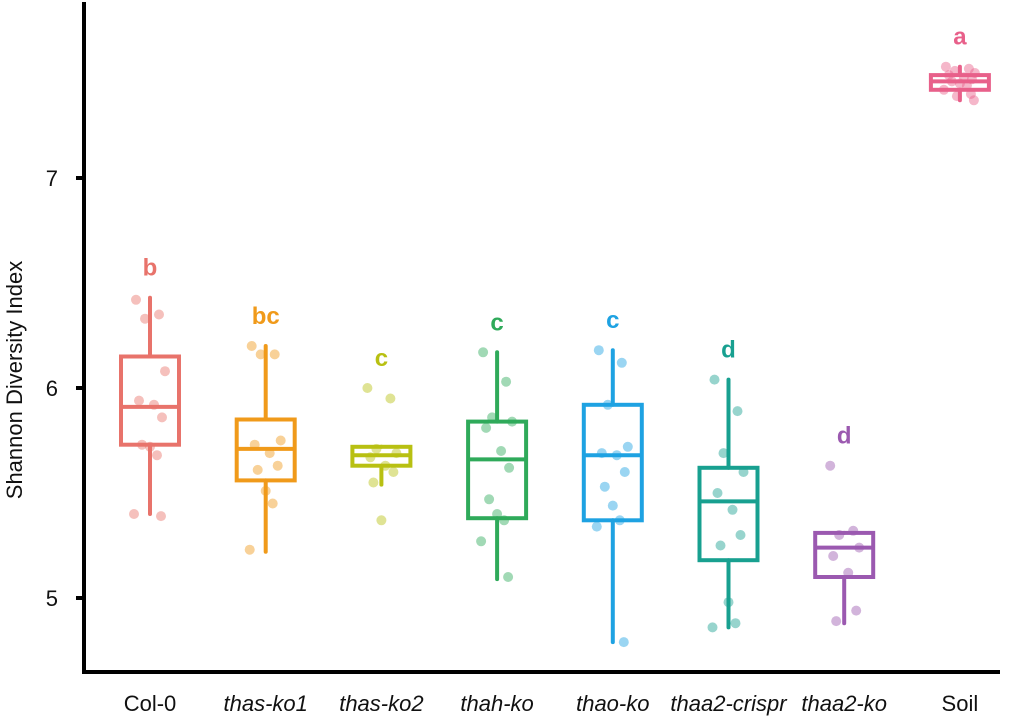  Describe the element at coordinates (960, 37) in the screenshot. I see `significance-letter: a` at that location.